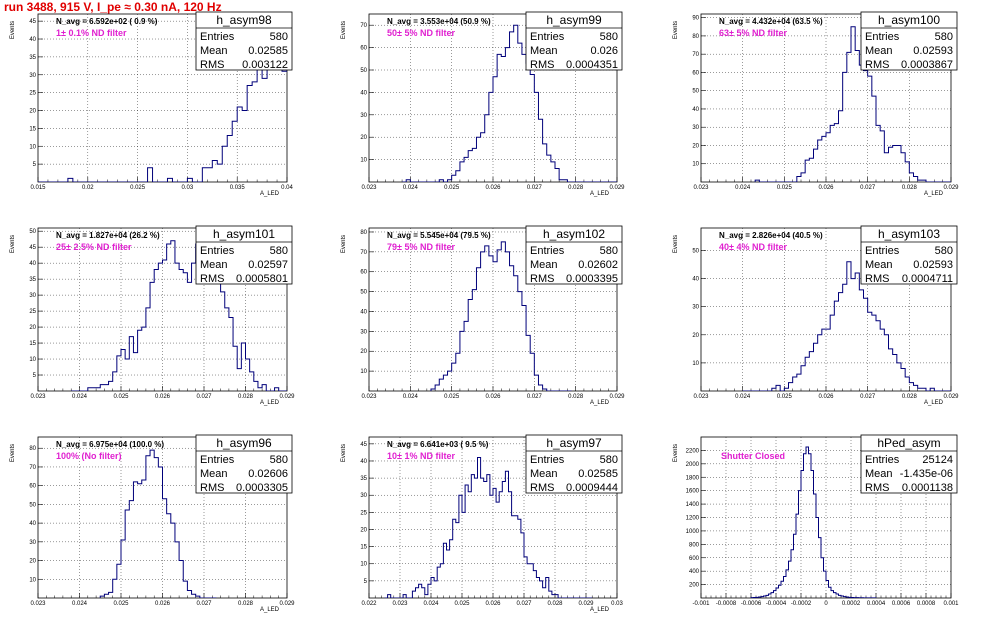  What do you see at coordinates (937, 460) in the screenshot?
I see `stat-entries-value: 25124` at bounding box center [937, 460].